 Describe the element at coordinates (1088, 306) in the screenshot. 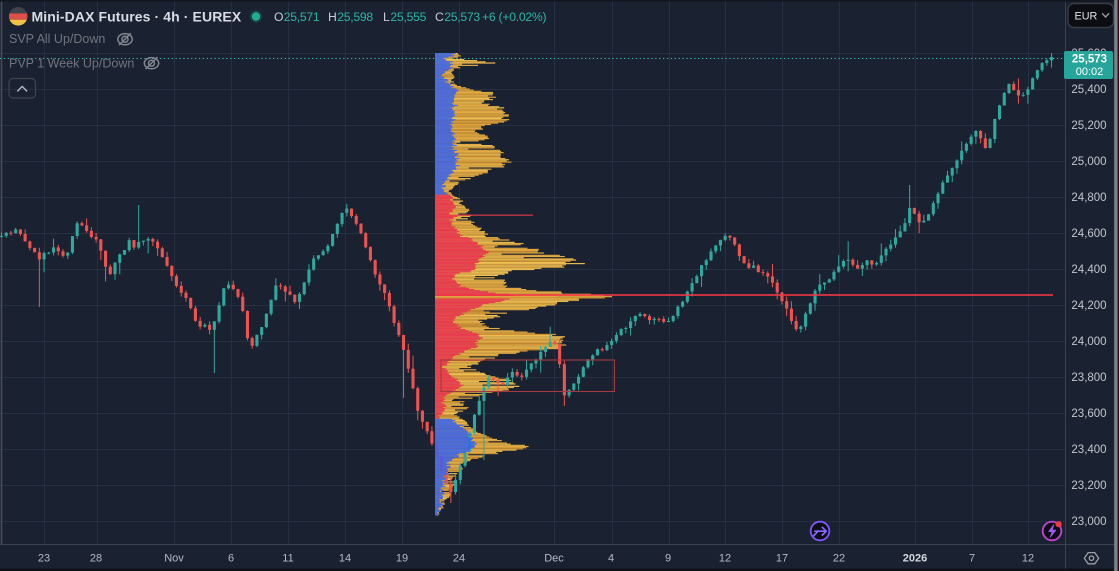

I see `svg-text: 24,200` at that location.